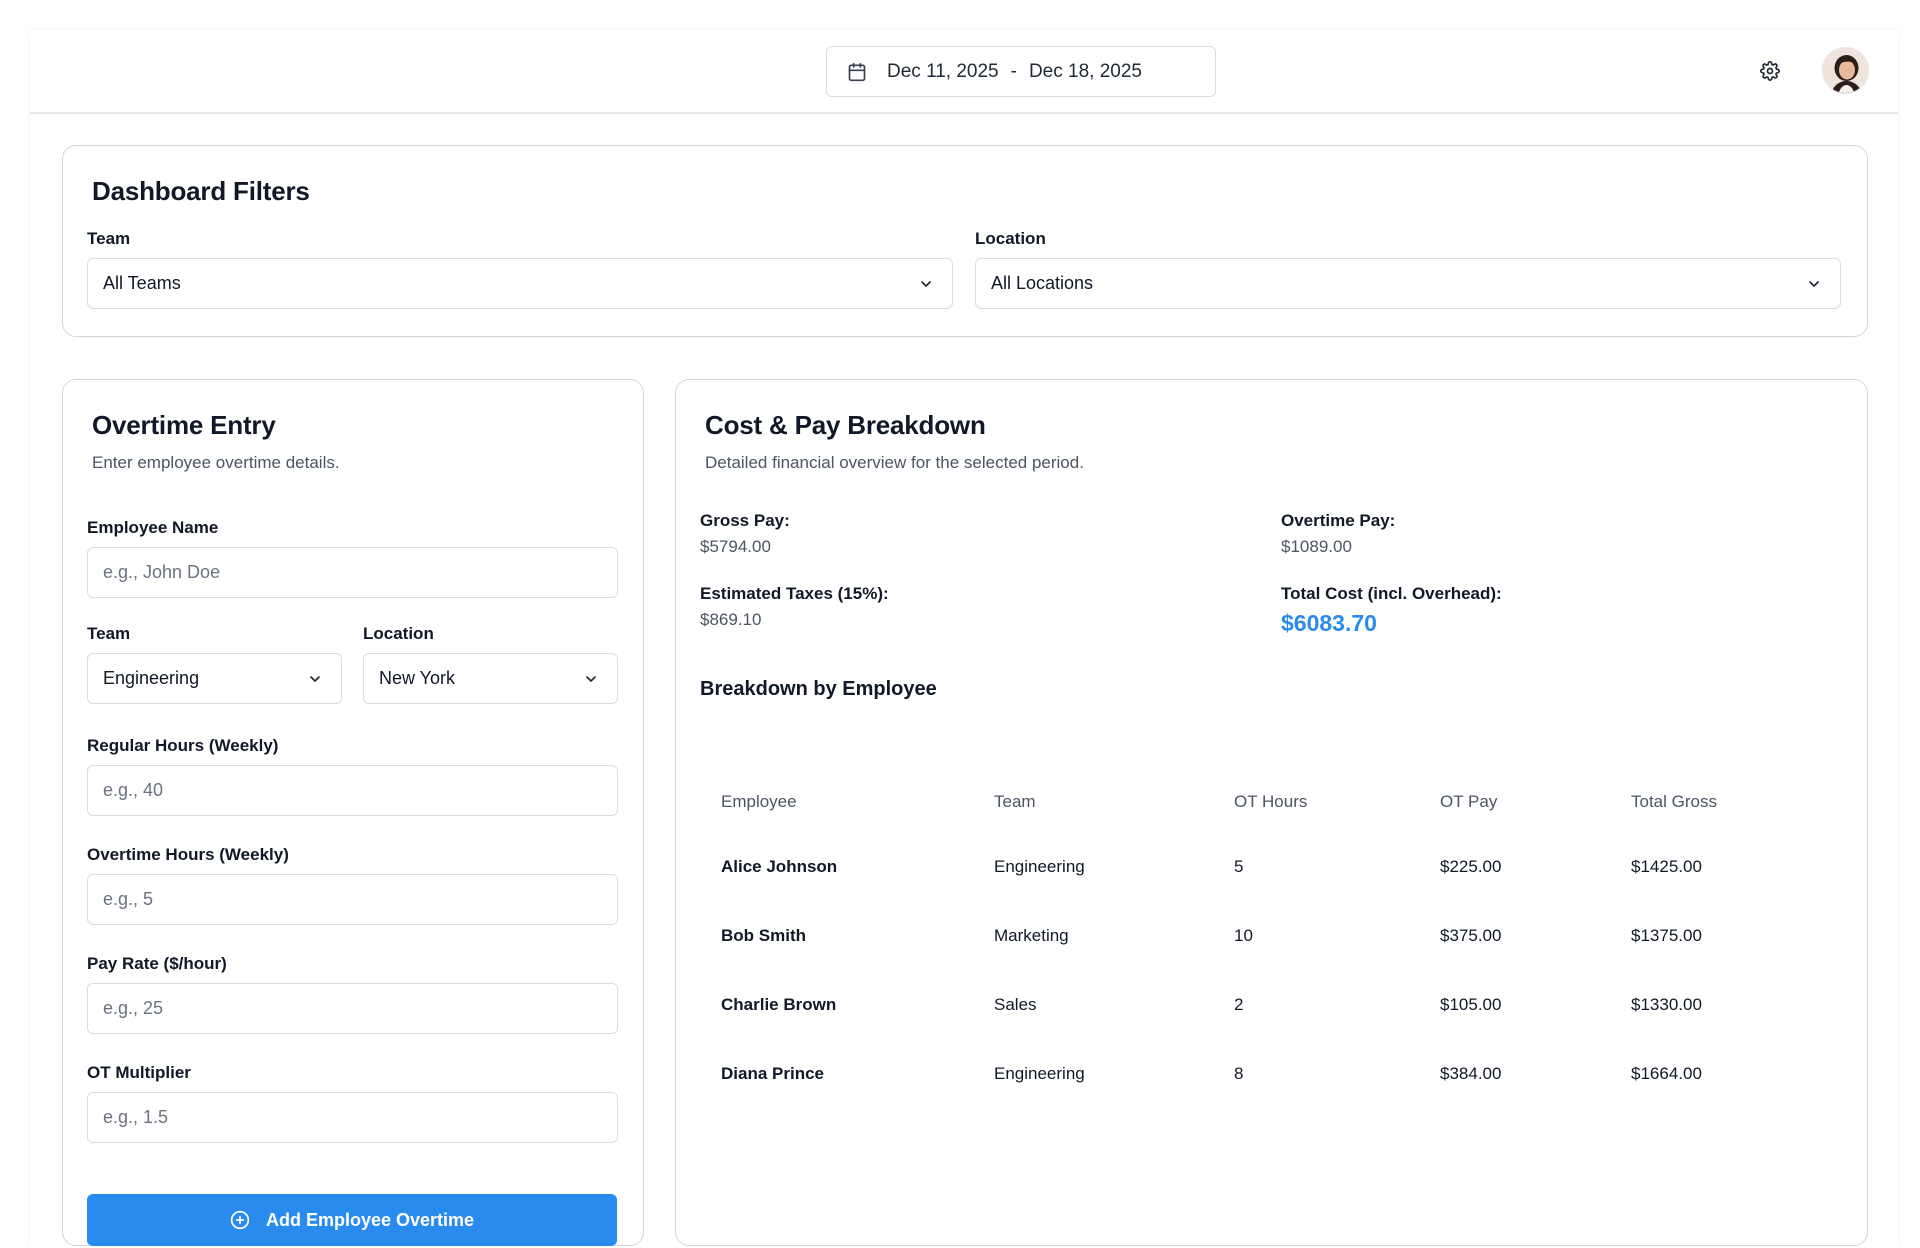  Describe the element at coordinates (398, 633) in the screenshot. I see `entry-location-label: Location` at that location.